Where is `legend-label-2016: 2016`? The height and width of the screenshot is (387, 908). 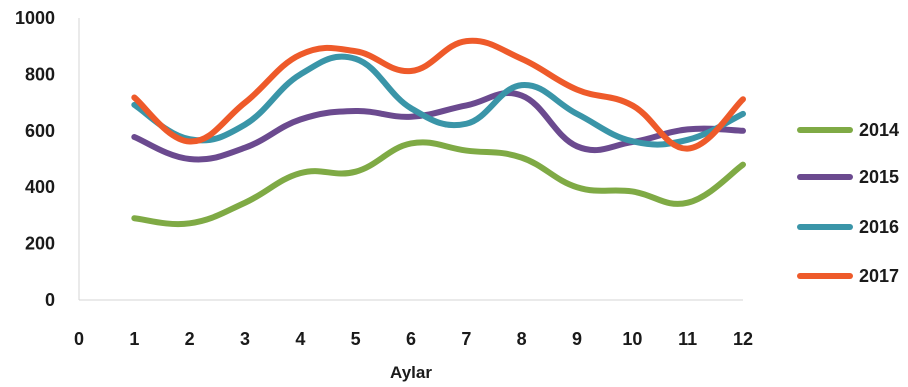
legend-label-2016: 2016 is located at coordinates (879, 227).